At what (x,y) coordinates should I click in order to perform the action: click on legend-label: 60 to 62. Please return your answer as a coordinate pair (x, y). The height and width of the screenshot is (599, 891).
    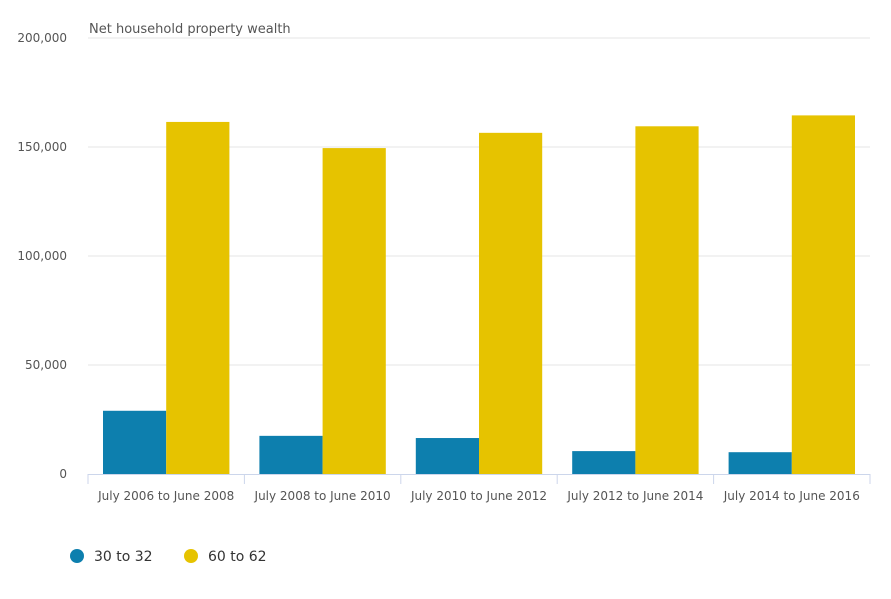
    Looking at the image, I should click on (237, 557).